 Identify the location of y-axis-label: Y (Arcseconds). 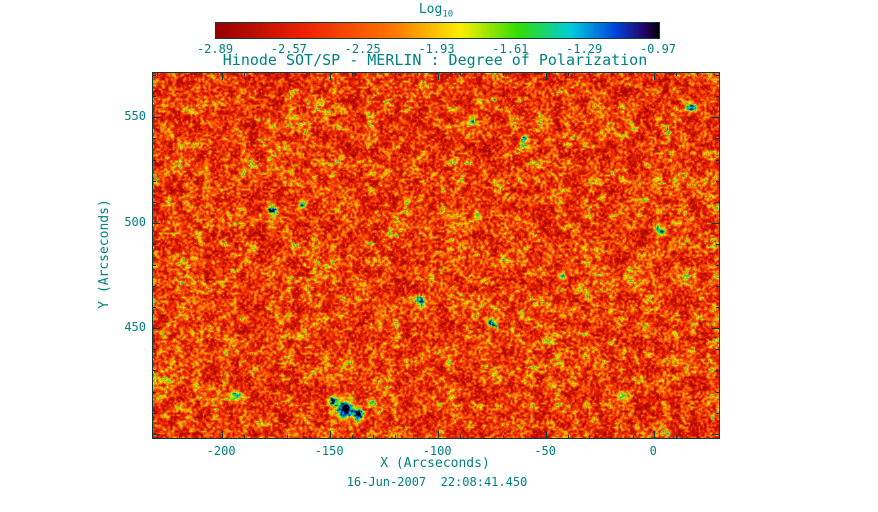
(104, 254).